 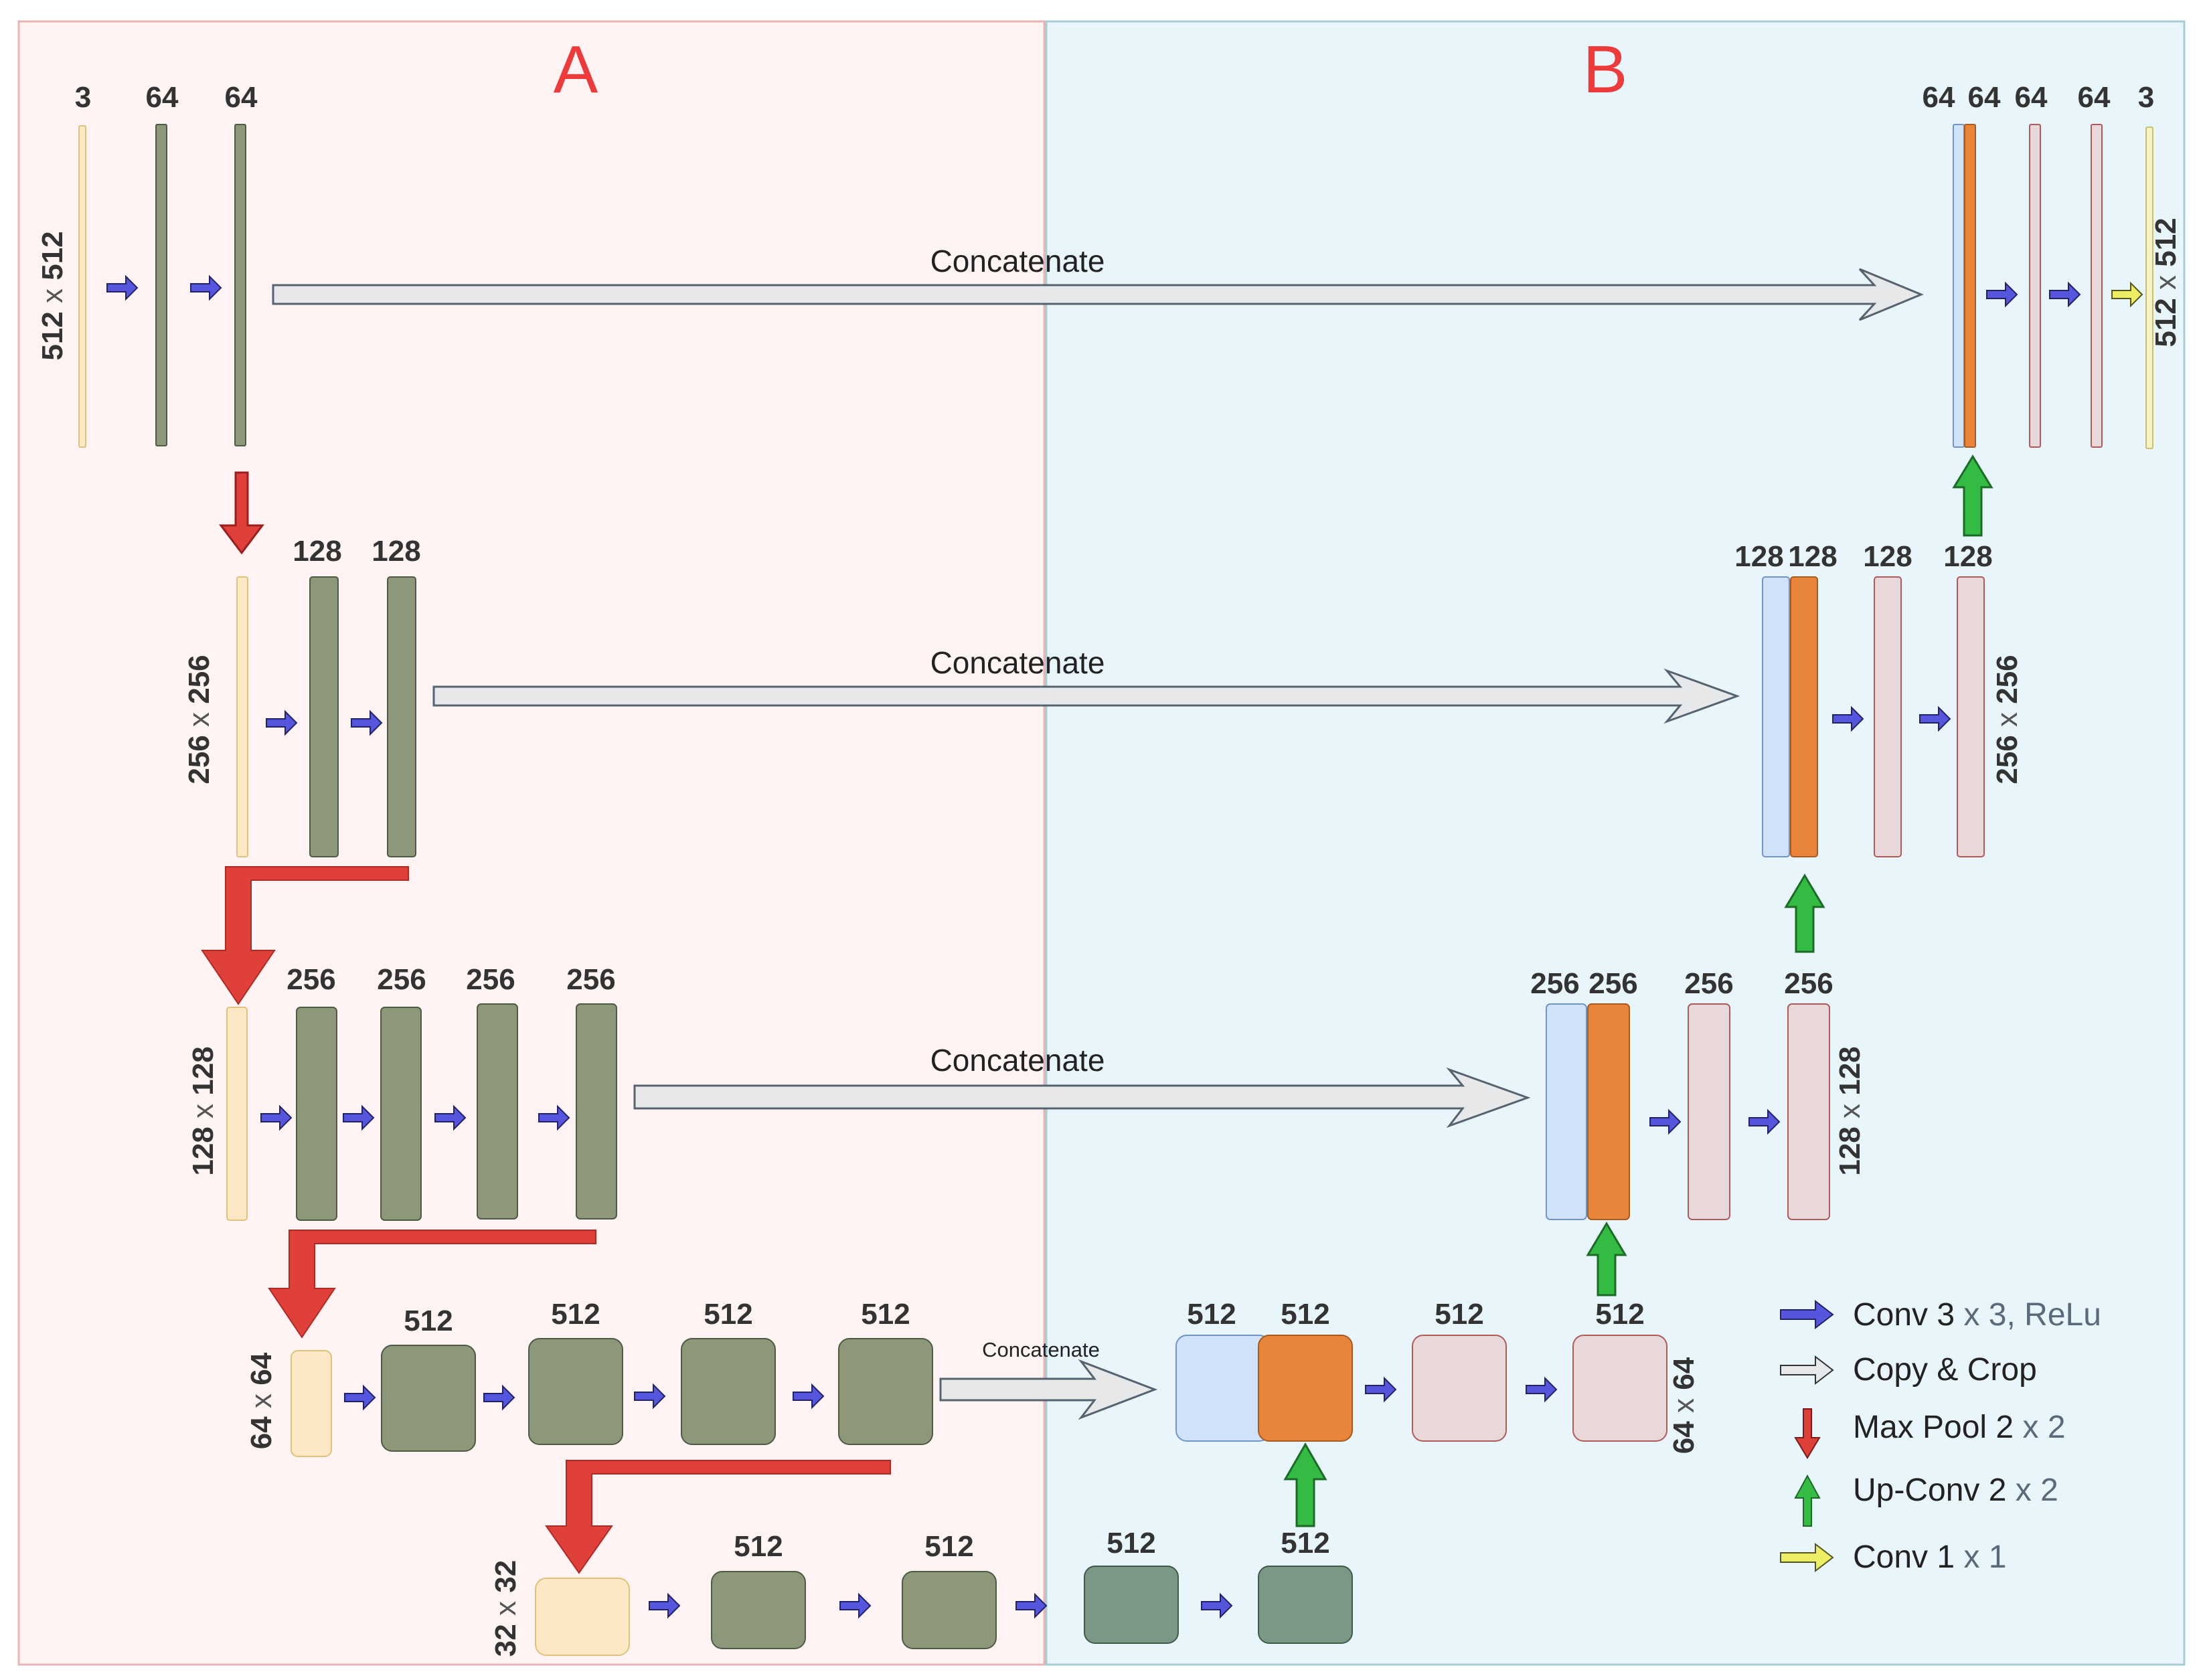 What do you see at coordinates (242, 716) in the screenshot?
I see `pooled-block-l2` at bounding box center [242, 716].